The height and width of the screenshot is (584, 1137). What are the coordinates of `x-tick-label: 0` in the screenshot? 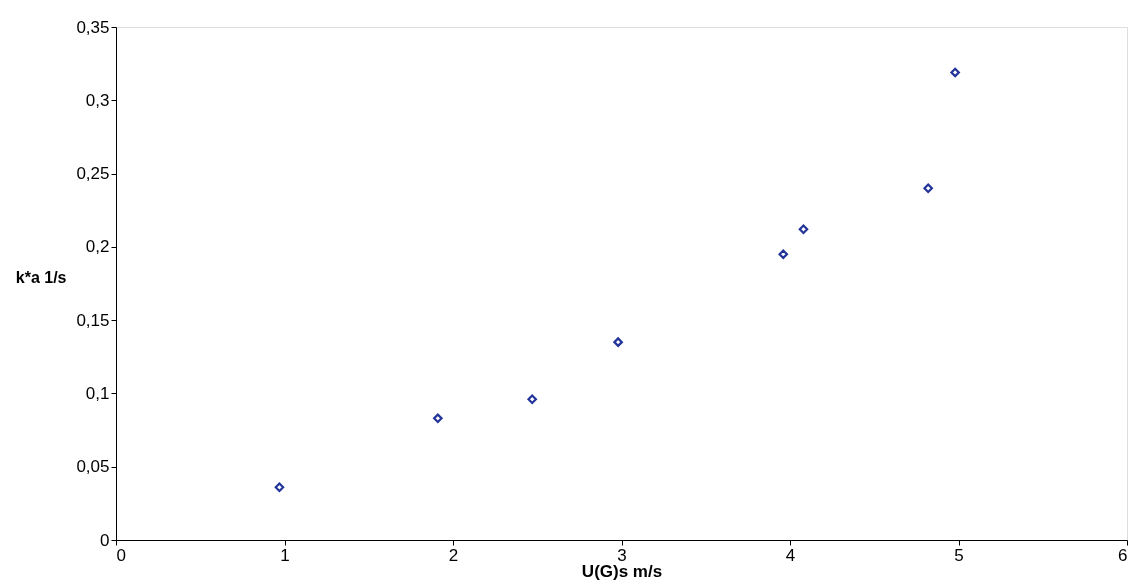 It's located at (121, 555).